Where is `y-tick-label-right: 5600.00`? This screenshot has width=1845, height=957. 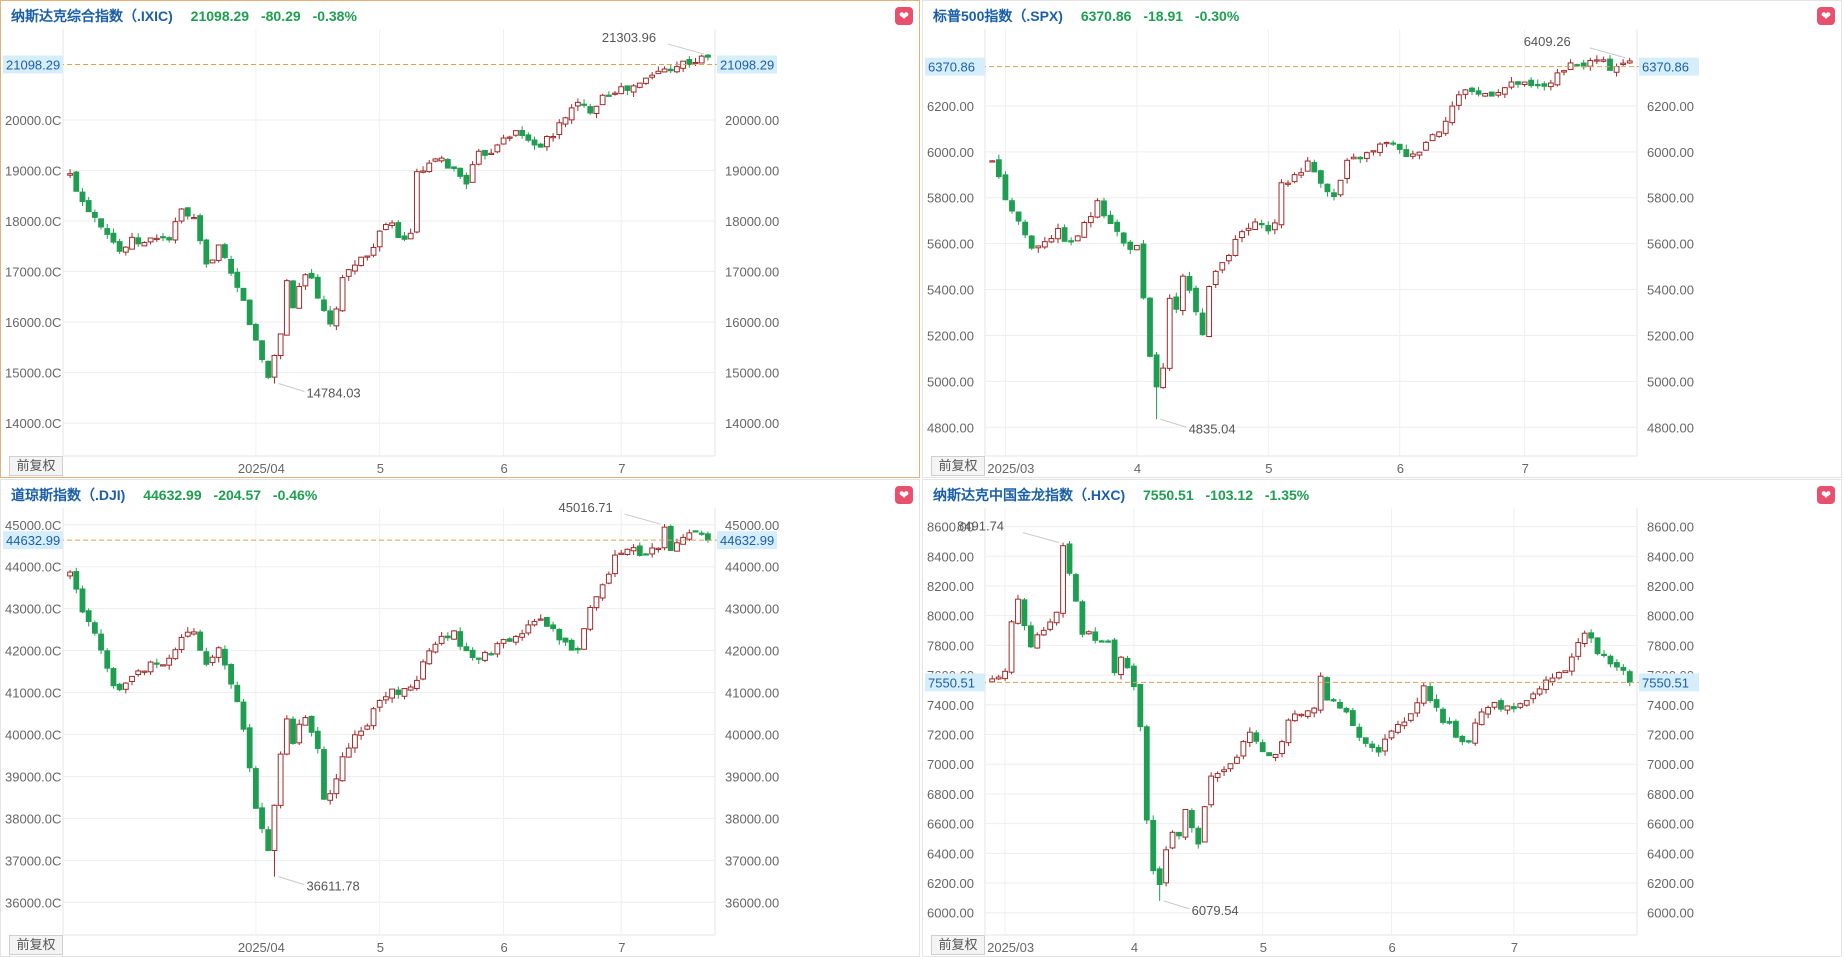
y-tick-label-right: 5600.00 is located at coordinates (1670, 244).